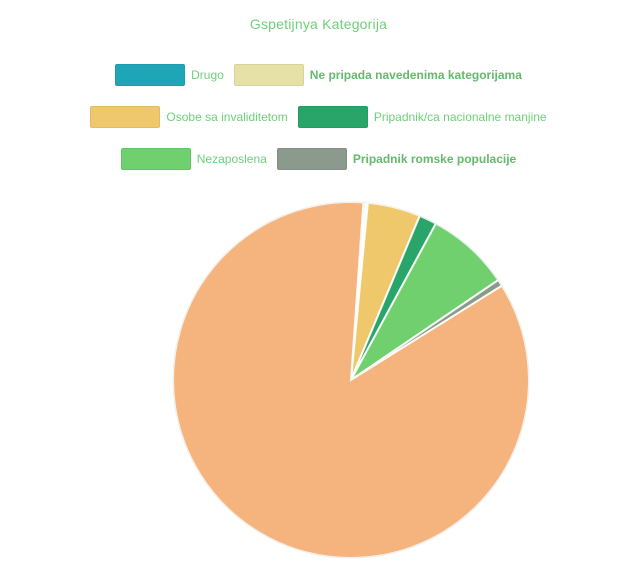 This screenshot has width=637, height=562. Describe the element at coordinates (415, 75) in the screenshot. I see `legend-label-ne-pripada: Ne pripada navedenima kategorijama` at that location.